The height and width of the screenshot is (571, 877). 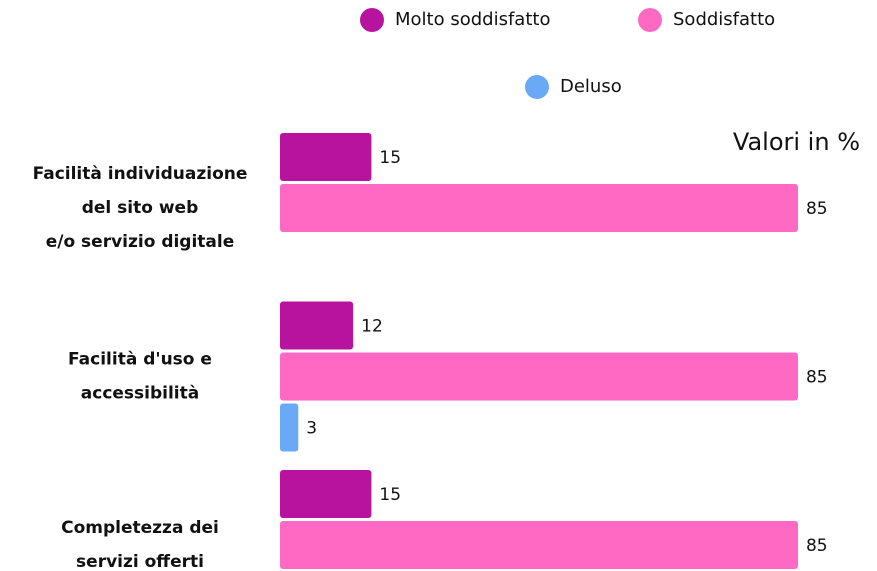 I want to click on category-label: servizi offerti, so click(x=140, y=561).